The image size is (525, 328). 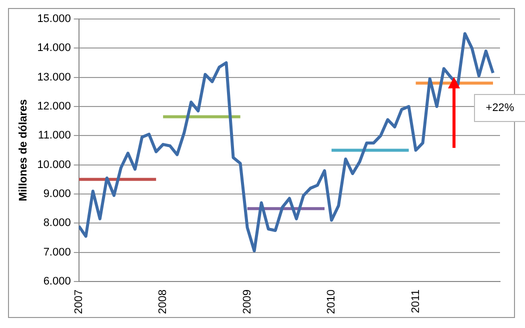 I want to click on x-tick-label: 2011, so click(x=416, y=302).